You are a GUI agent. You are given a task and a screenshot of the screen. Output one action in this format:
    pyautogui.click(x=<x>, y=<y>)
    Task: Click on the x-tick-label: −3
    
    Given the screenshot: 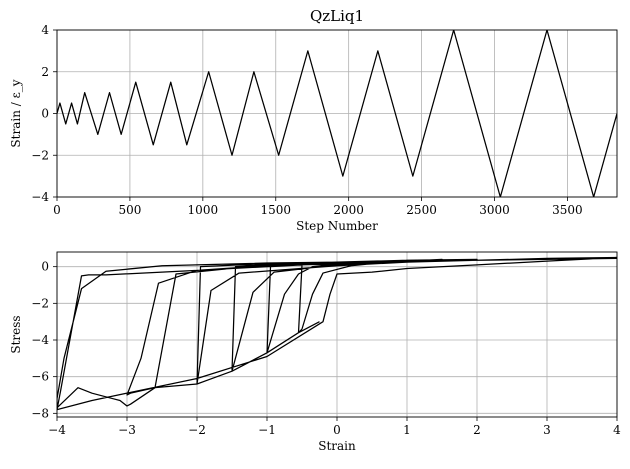 What is the action you would take?
    pyautogui.click(x=127, y=430)
    